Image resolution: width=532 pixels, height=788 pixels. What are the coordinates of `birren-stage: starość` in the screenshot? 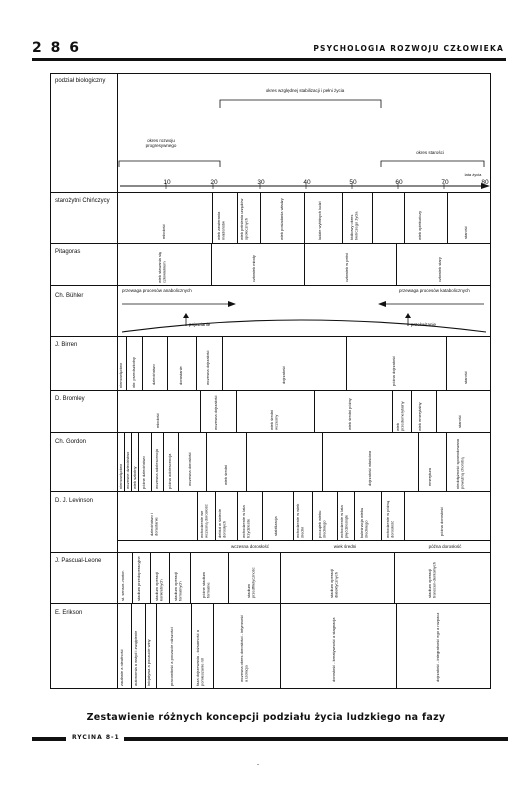 It's located at (465, 377).